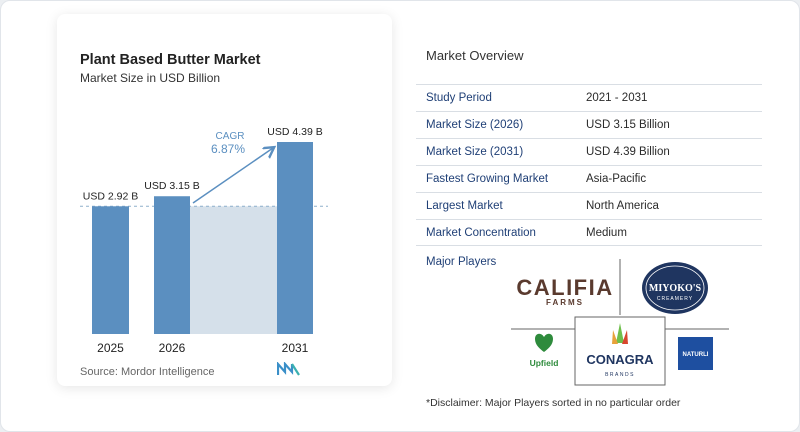  I want to click on overview-value: North America, so click(622, 206).